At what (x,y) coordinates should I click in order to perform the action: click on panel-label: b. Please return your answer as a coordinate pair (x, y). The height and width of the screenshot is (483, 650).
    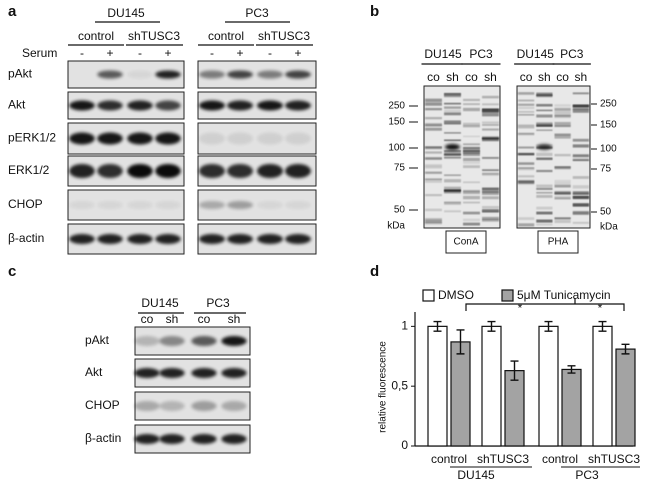
    Looking at the image, I should click on (374, 11).